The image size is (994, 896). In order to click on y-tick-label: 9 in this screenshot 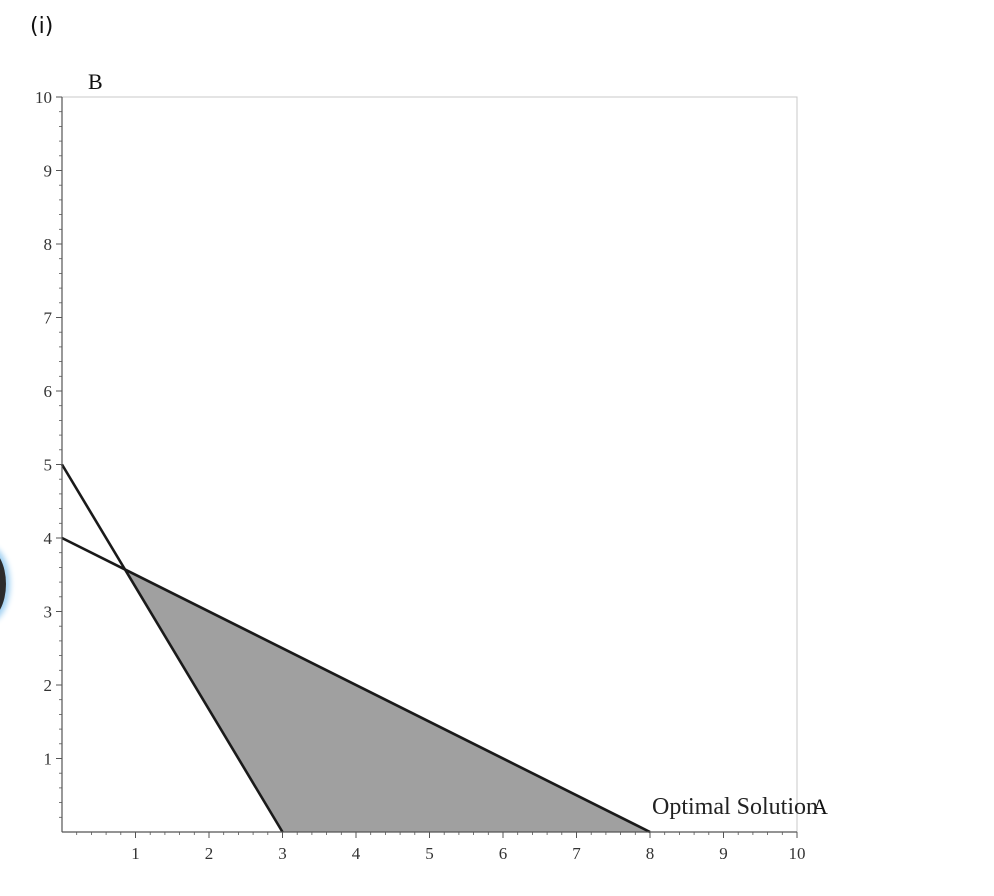, I will do `click(48, 171)`.